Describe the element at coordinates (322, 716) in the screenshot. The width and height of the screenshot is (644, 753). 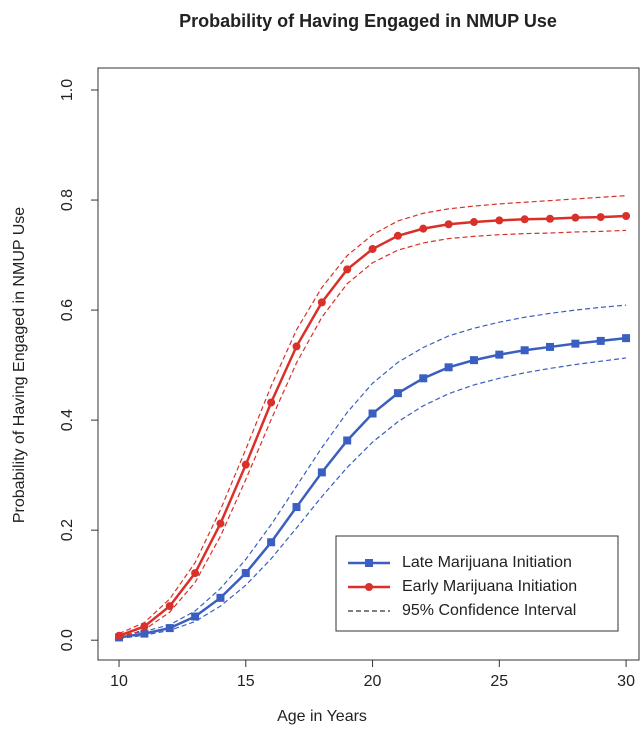
I see `x-axis-label: Age in Years` at that location.